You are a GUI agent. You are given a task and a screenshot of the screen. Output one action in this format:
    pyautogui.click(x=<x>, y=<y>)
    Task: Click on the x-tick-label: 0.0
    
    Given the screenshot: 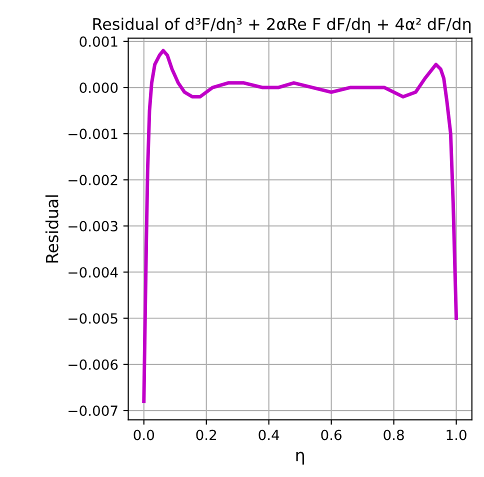 What is the action you would take?
    pyautogui.click(x=144, y=435)
    